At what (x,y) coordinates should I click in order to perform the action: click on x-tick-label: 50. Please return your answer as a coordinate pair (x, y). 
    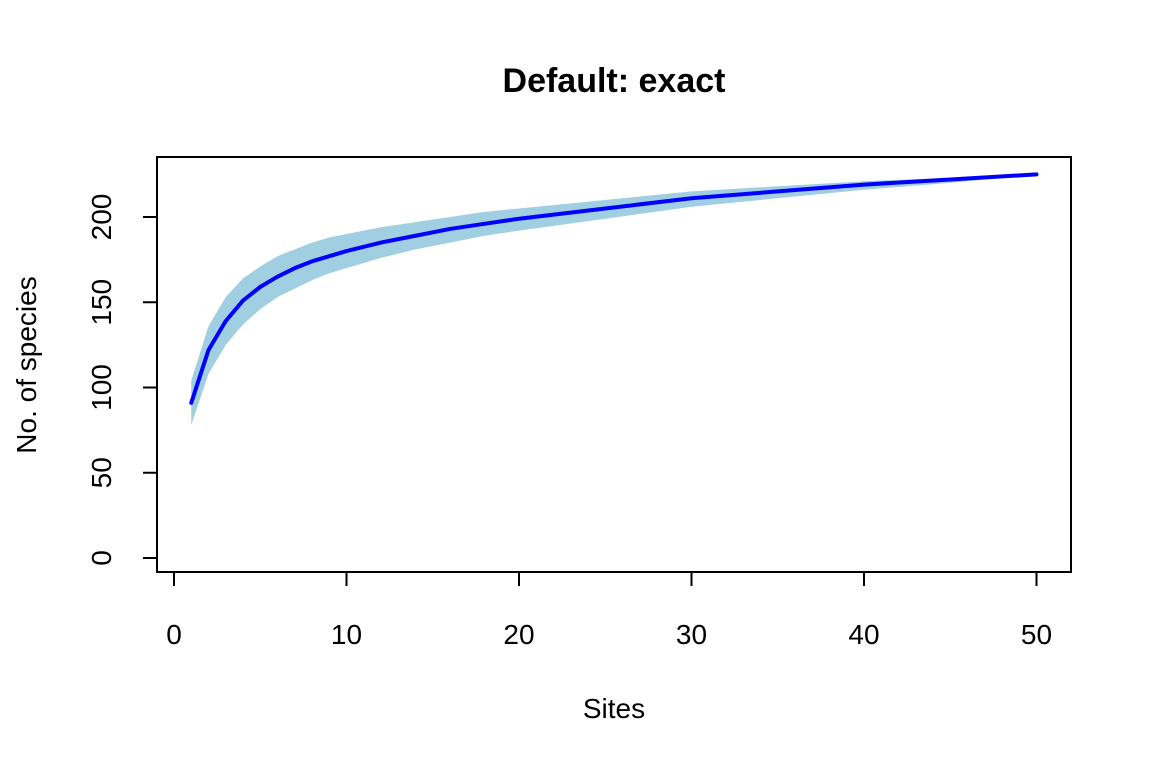
    Looking at the image, I should click on (1036, 634).